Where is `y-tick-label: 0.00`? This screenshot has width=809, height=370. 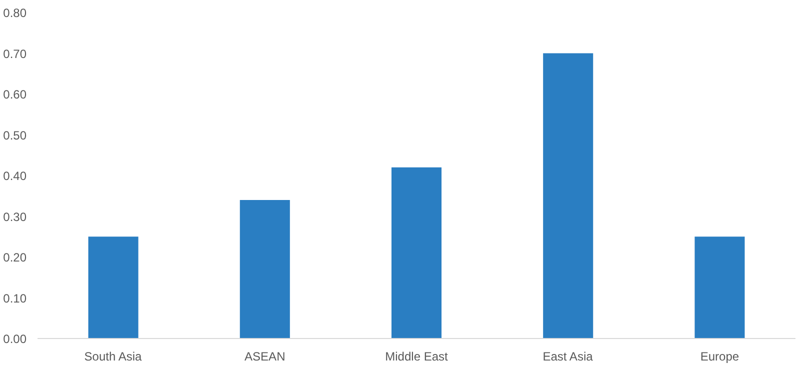
y-tick-label: 0.00 is located at coordinates (15, 339).